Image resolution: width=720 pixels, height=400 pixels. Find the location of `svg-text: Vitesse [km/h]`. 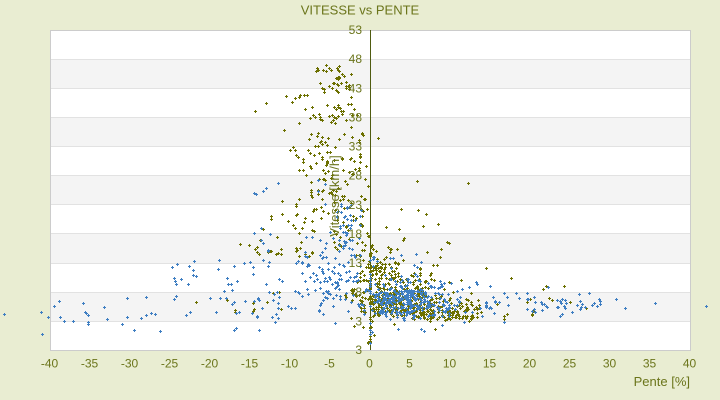

svg-text: Vitesse [km/h] is located at coordinates (334, 195).